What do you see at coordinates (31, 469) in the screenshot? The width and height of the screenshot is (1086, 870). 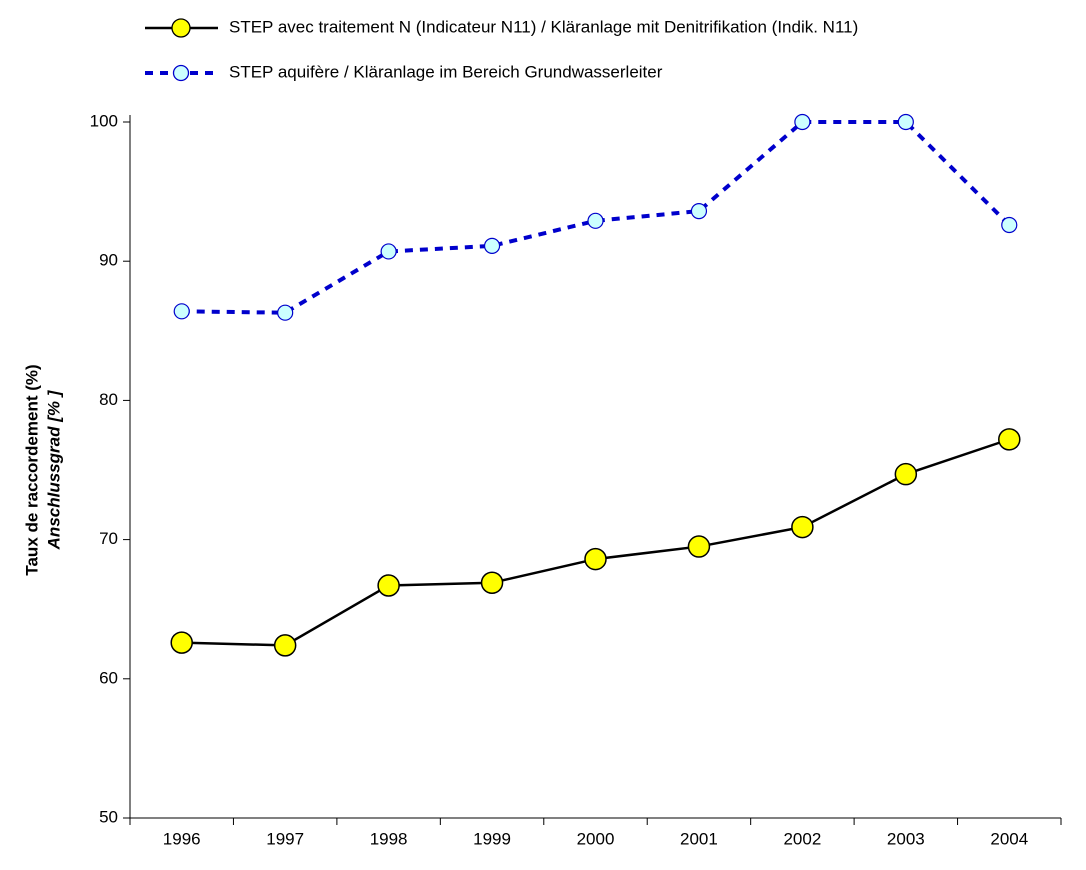 I see `y-axis-label: Taux de raccordement (%)` at bounding box center [31, 469].